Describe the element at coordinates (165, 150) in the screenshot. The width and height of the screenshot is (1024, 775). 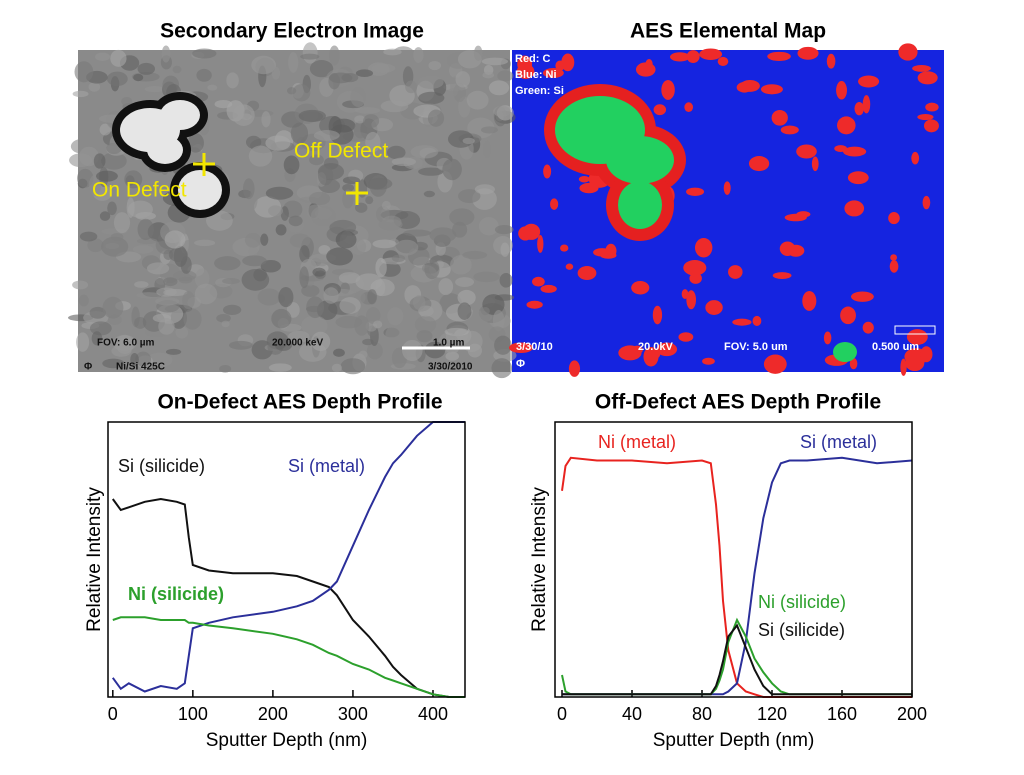
I see `defect` at that location.